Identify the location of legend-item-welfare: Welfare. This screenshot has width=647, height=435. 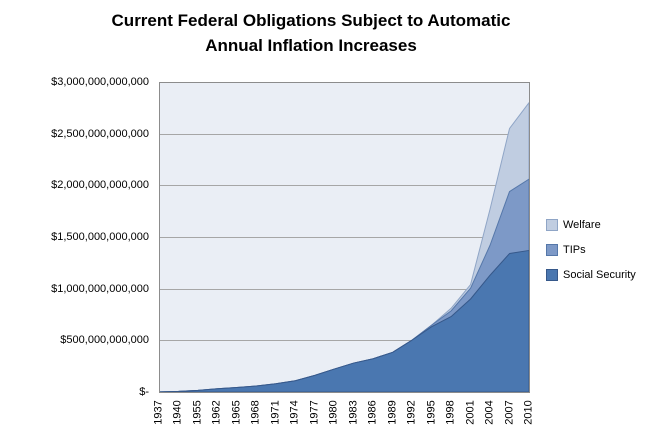
(591, 225).